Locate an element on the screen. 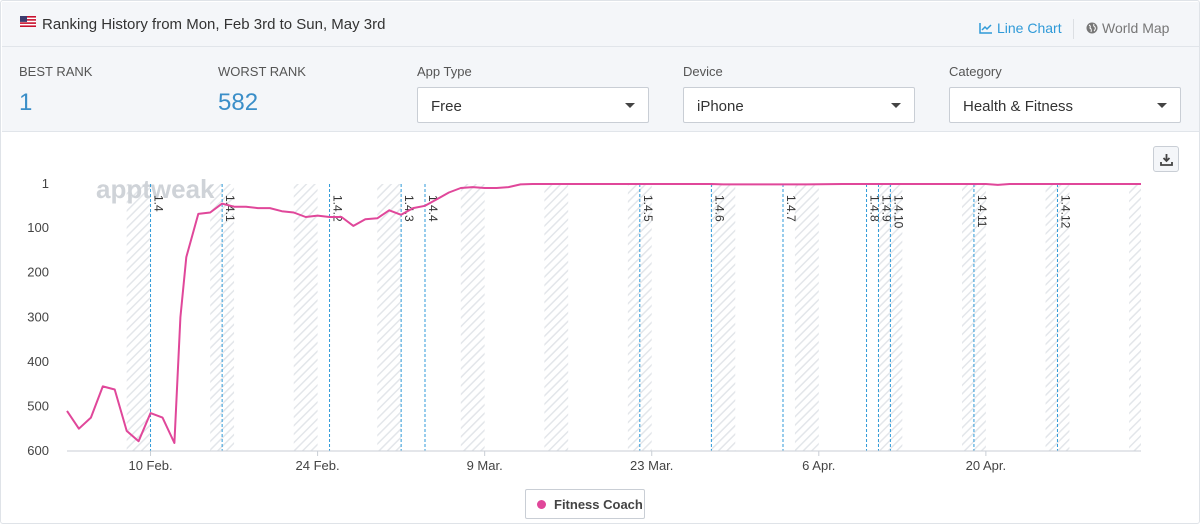  x-tick-label: 20 Apr. is located at coordinates (986, 465).